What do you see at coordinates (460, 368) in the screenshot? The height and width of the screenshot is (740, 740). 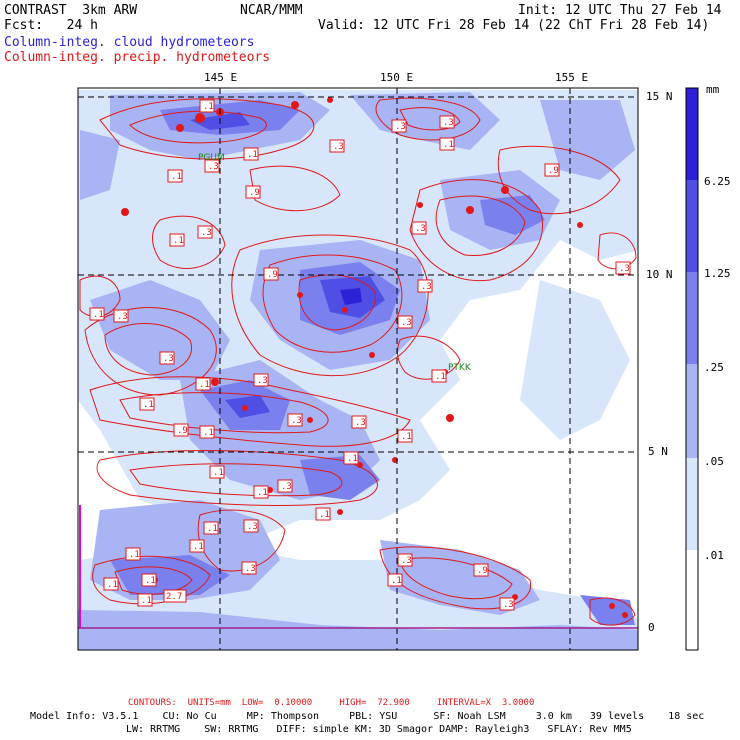 I see `station-ptkk: PTKK` at bounding box center [460, 368].